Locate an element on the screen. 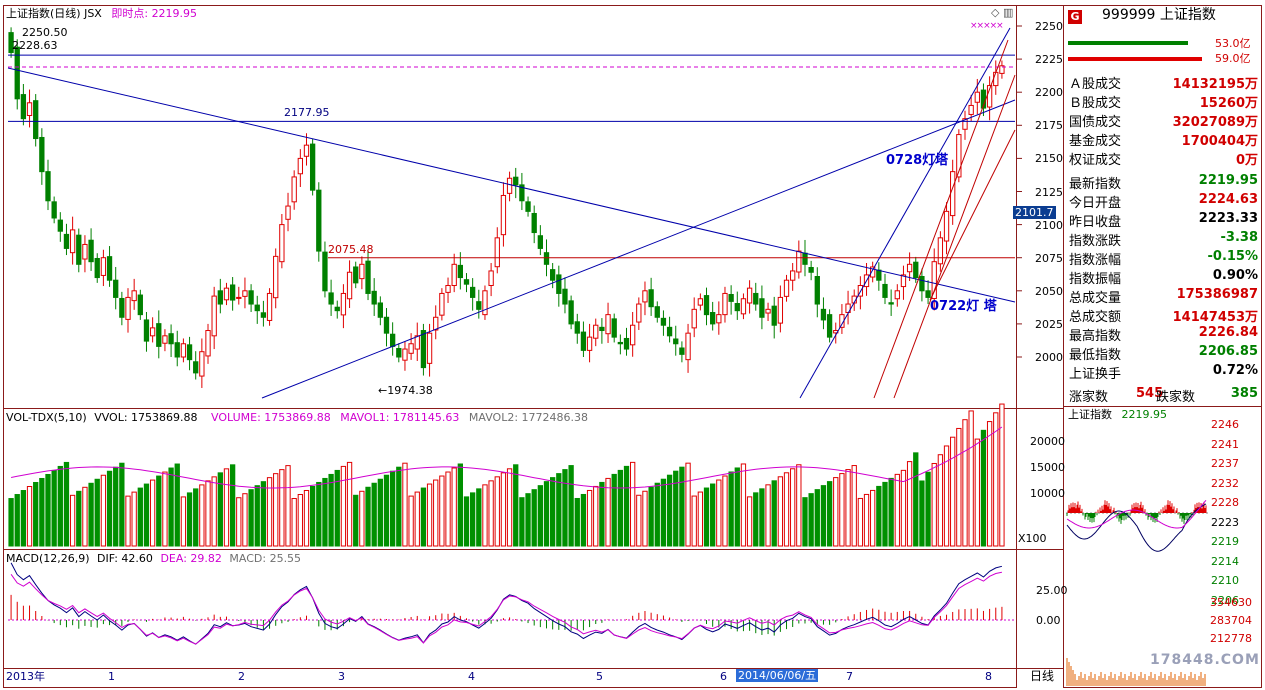 This screenshot has height=690, width=1265. price-tick: 2175 is located at coordinates (1049, 126).